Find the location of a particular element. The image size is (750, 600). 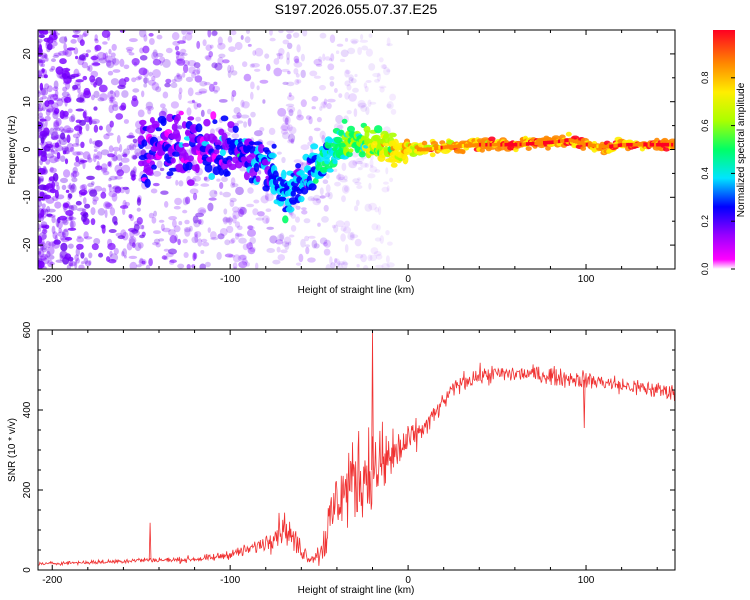

y-tick-label: 20 is located at coordinates (27, 54).